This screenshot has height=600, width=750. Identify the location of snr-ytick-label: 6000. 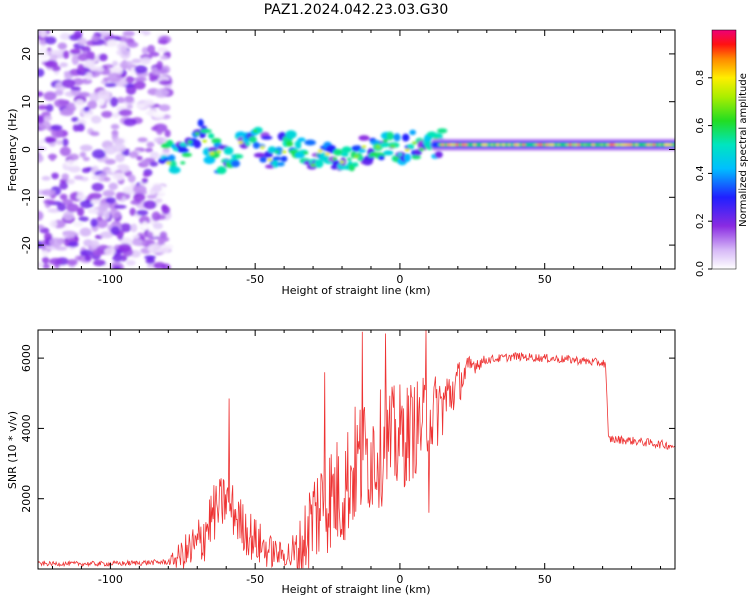
(26, 358).